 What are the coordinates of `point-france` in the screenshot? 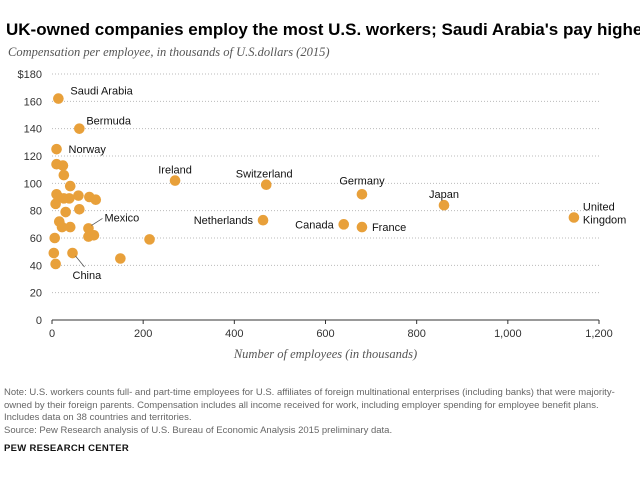 It's located at (362, 227).